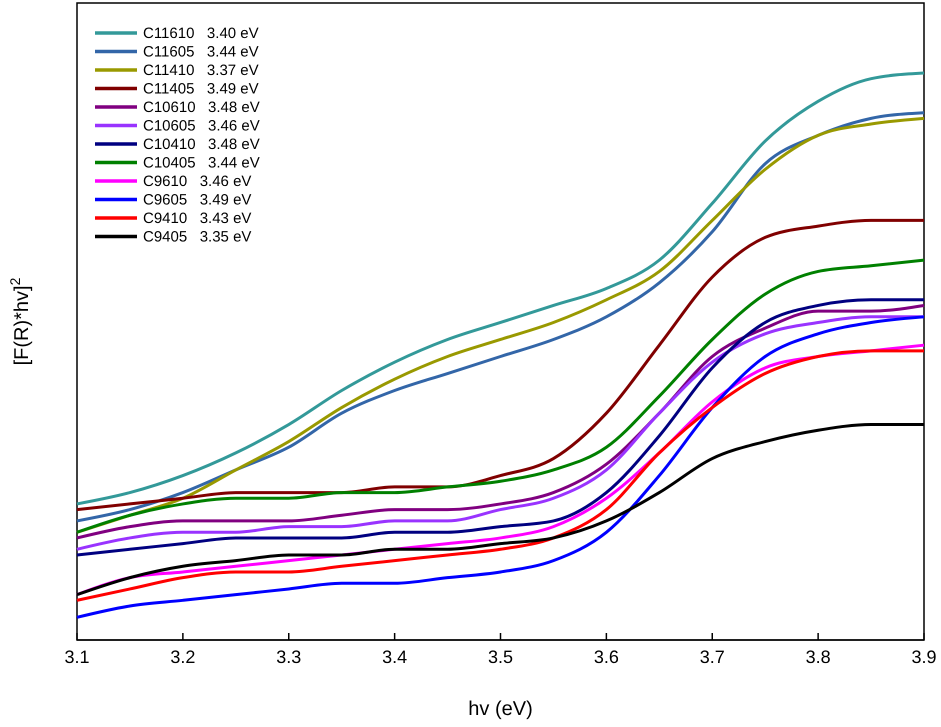 The height and width of the screenshot is (727, 941). Describe the element at coordinates (818, 656) in the screenshot. I see `x-tick-label: 3.8` at that location.